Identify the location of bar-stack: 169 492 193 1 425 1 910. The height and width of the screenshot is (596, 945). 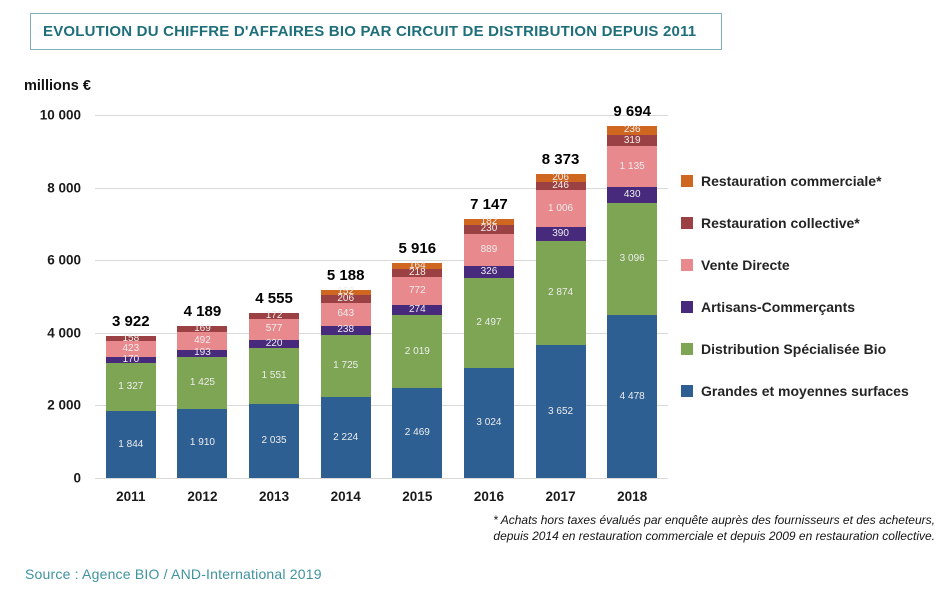
(202, 401).